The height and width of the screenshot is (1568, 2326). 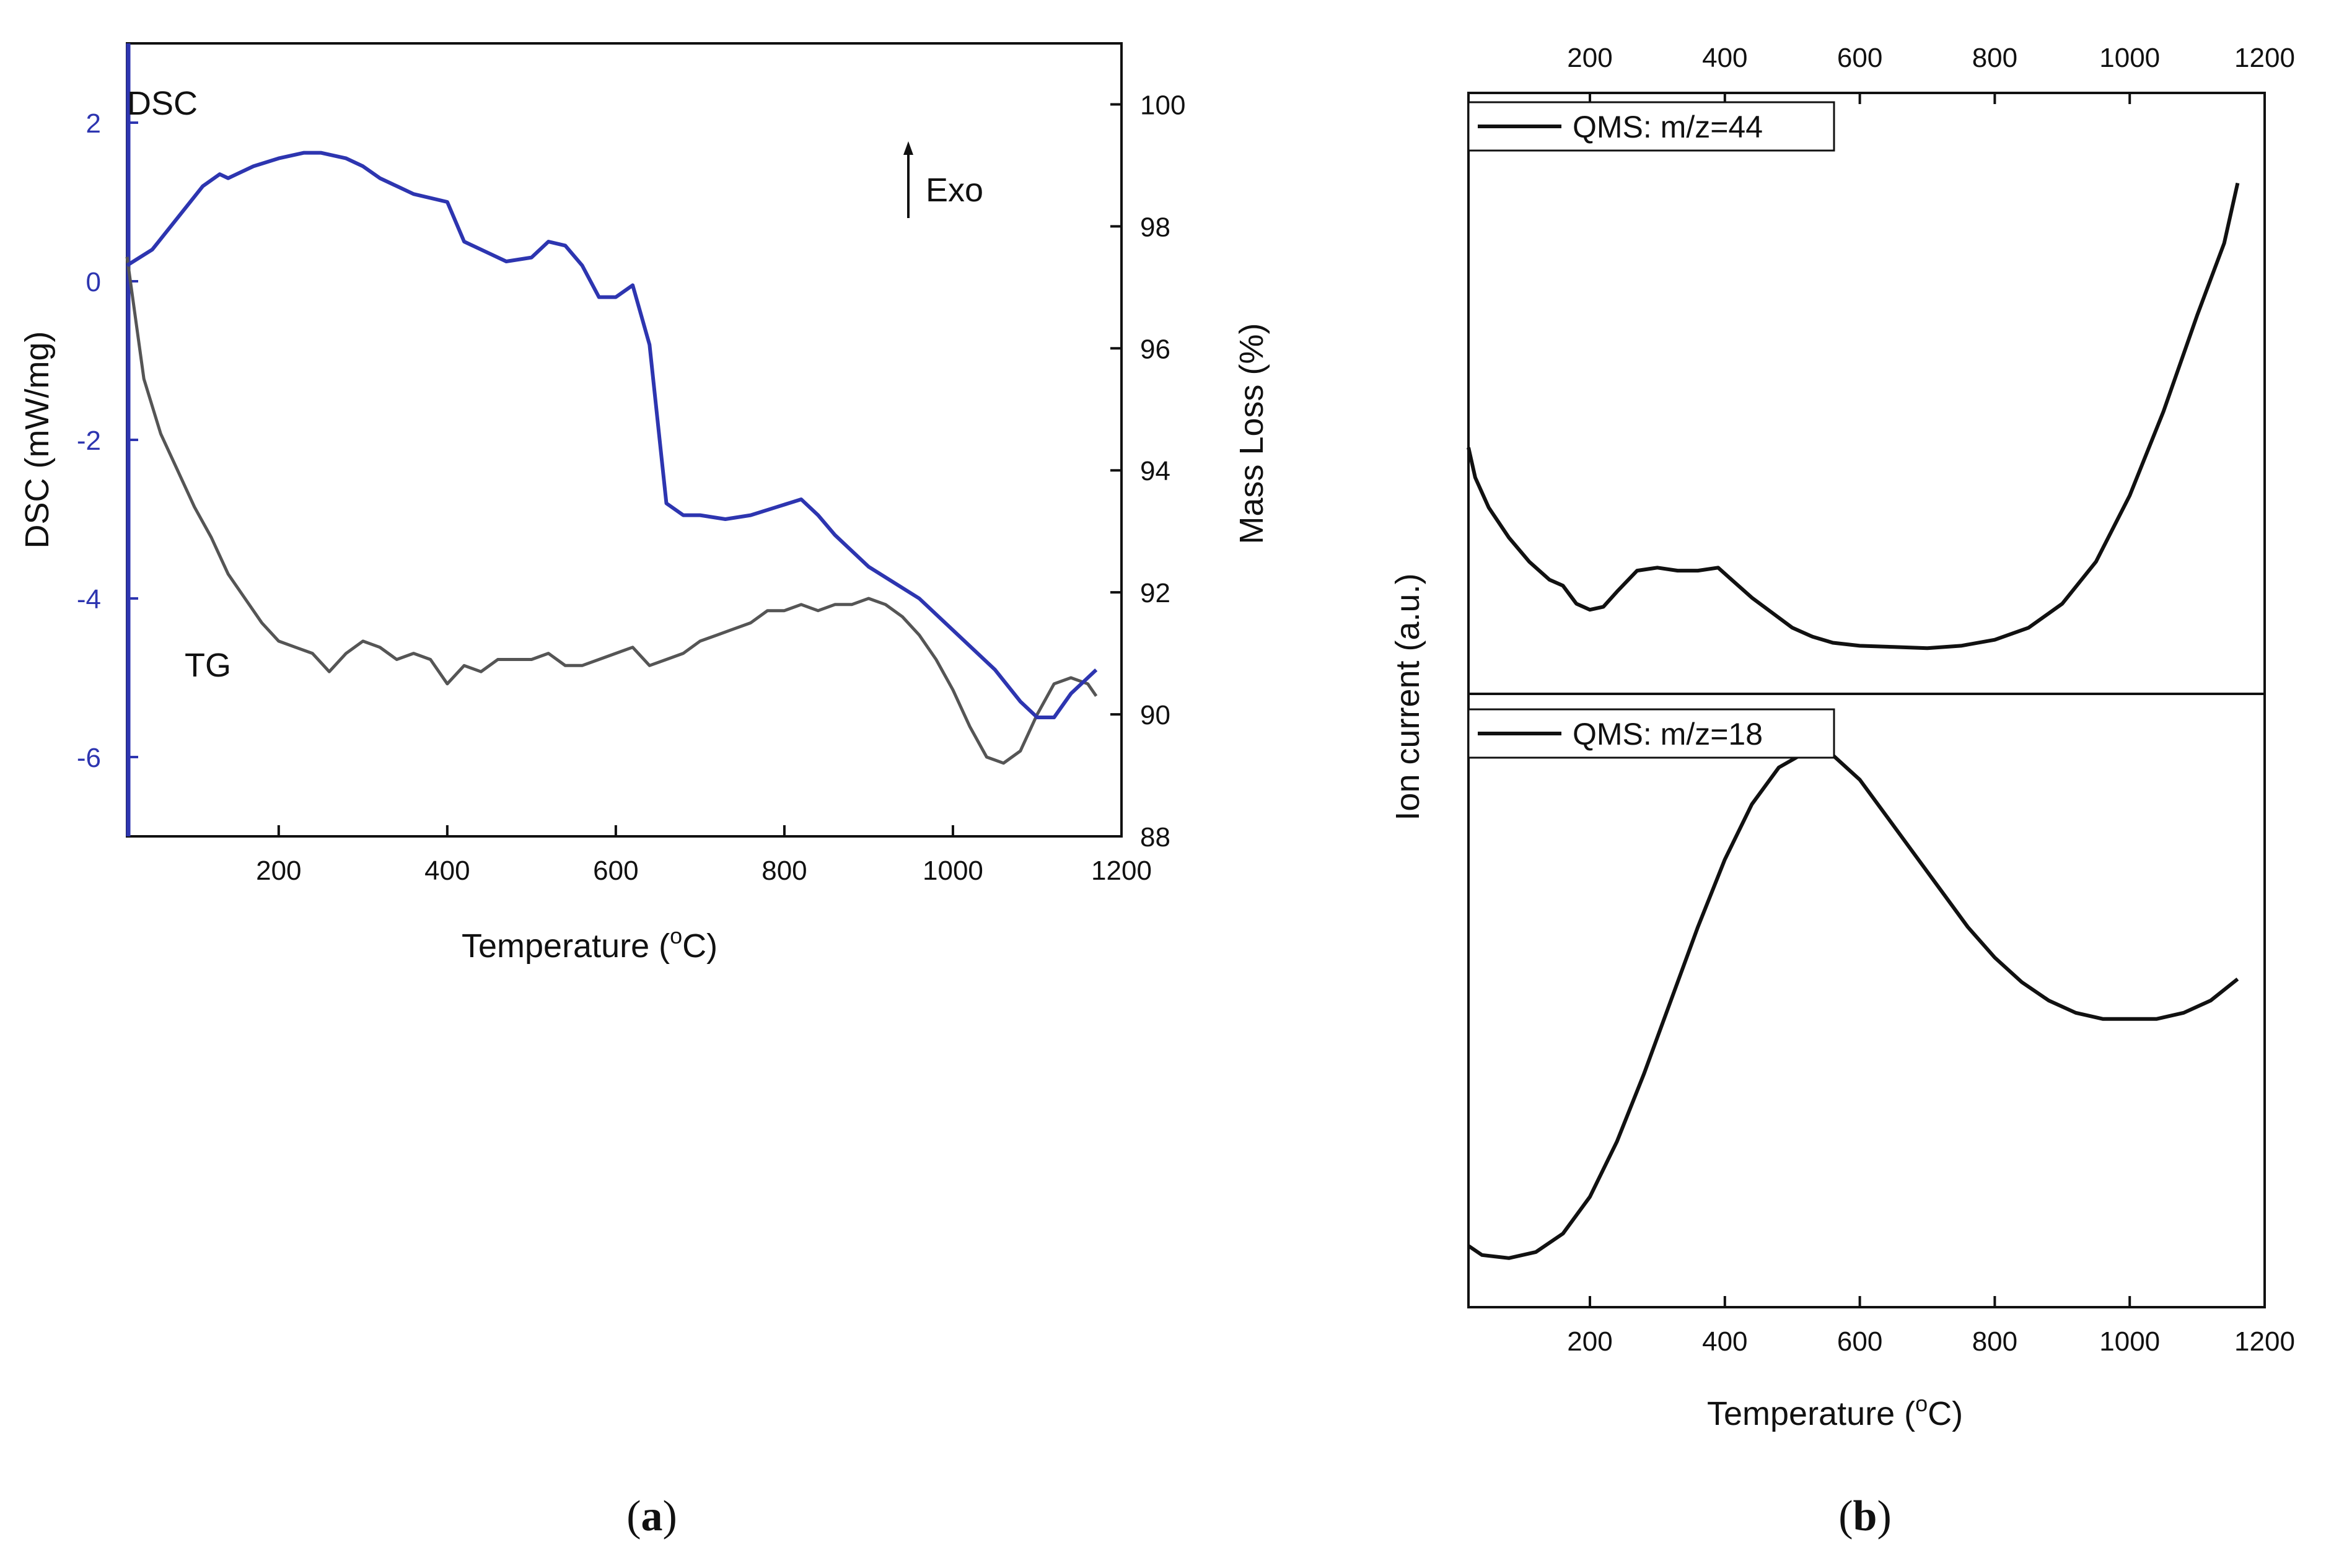 What do you see at coordinates (953, 871) in the screenshot?
I see `x-tick-label: 1000` at bounding box center [953, 871].